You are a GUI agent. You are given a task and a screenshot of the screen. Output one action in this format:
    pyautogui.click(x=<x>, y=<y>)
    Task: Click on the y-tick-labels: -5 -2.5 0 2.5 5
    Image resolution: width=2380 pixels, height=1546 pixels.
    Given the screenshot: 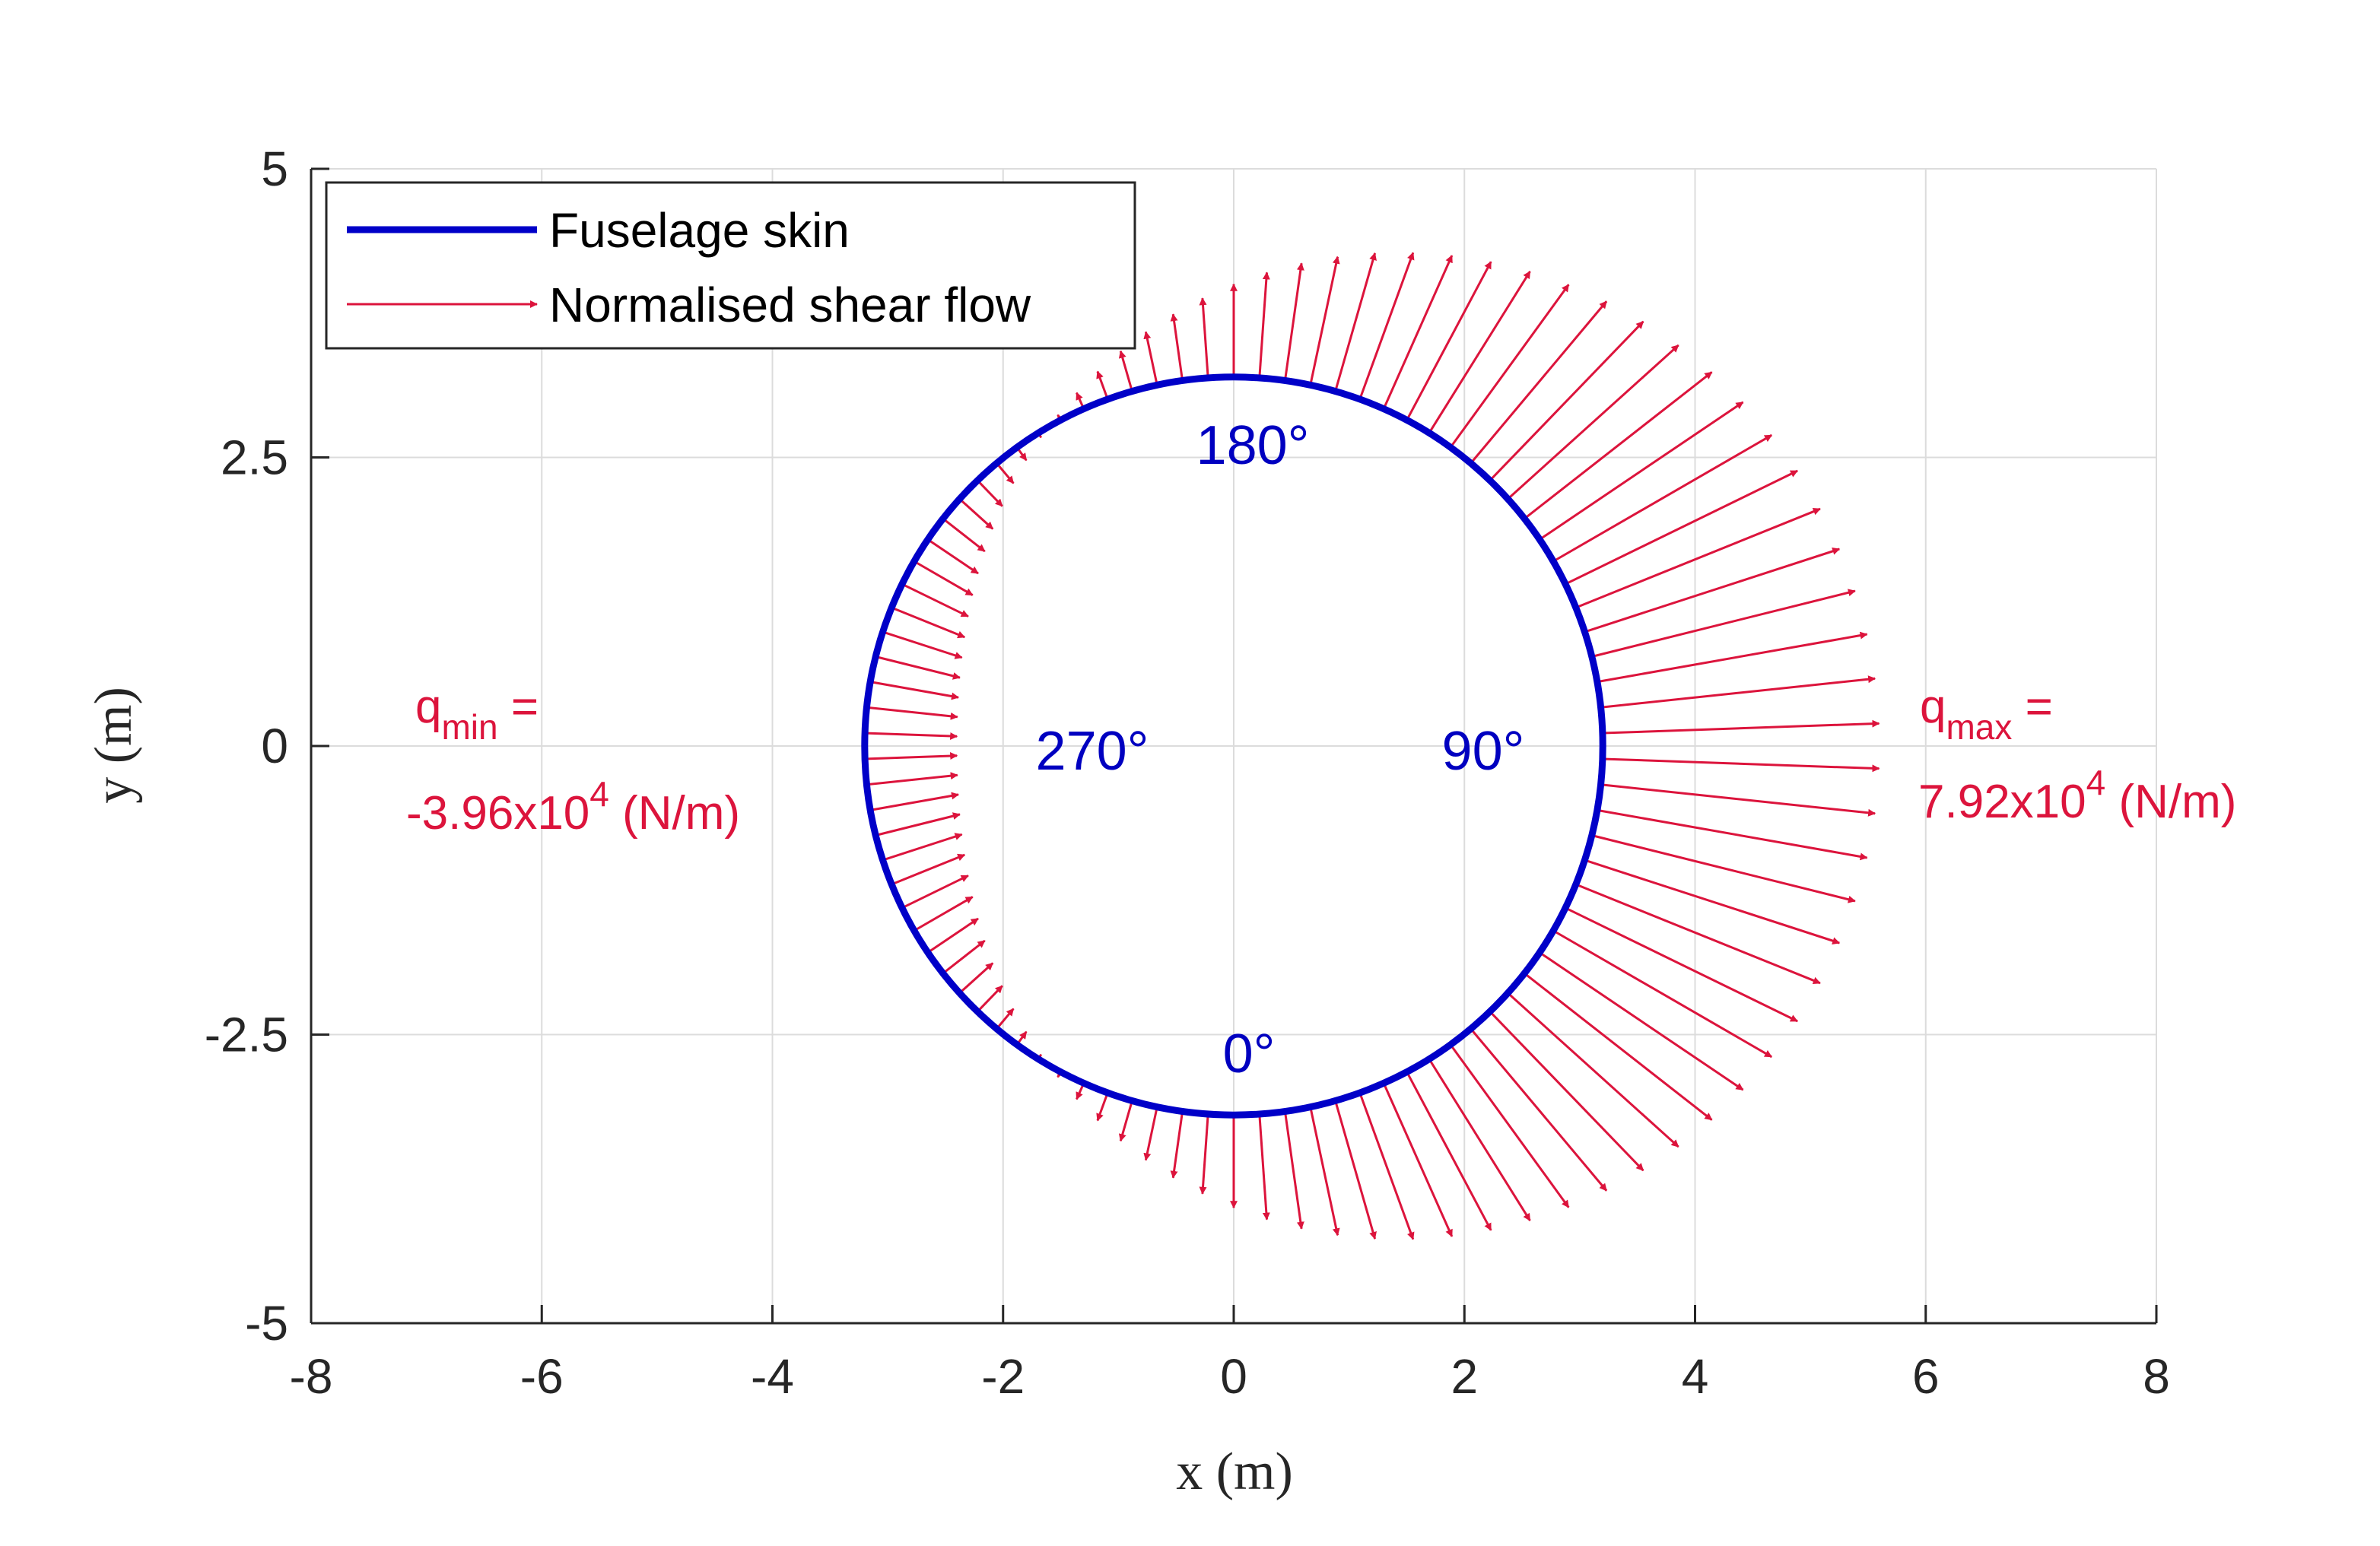 What is the action you would take?
    pyautogui.click(x=246, y=746)
    